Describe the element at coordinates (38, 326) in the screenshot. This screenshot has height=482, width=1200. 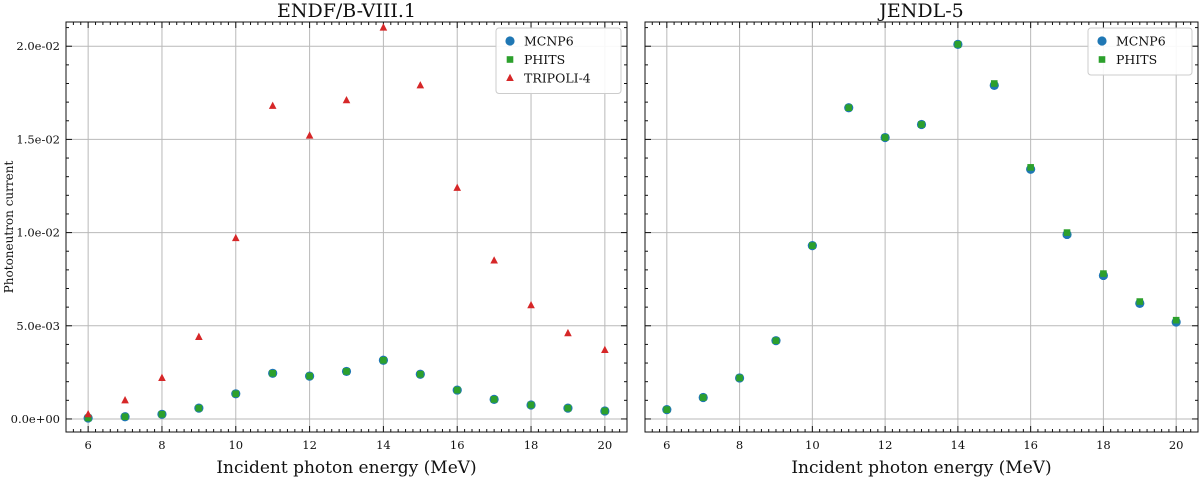
I see `y-tick-label: 5.0e-03` at that location.